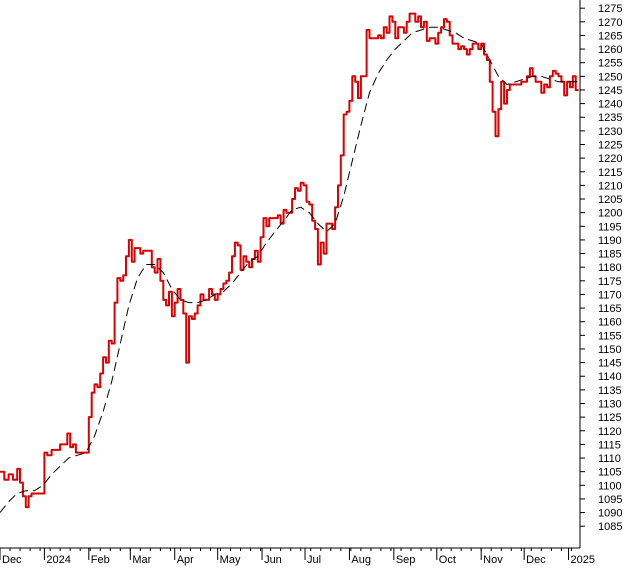 This screenshot has width=630, height=569. Describe the element at coordinates (610, 77) in the screenshot. I see `y-tick-label: 1250` at that location.